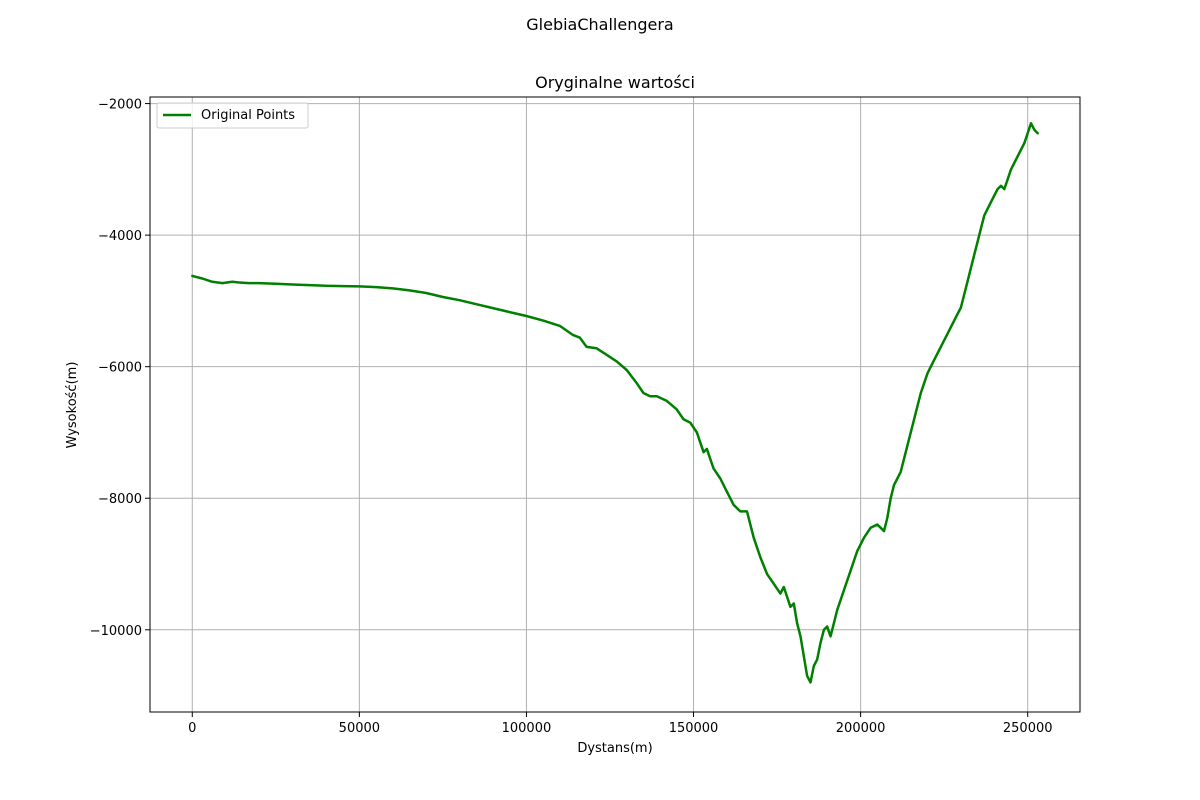  Describe the element at coordinates (120, 236) in the screenshot. I see `y-tick-label: −4000` at that location.